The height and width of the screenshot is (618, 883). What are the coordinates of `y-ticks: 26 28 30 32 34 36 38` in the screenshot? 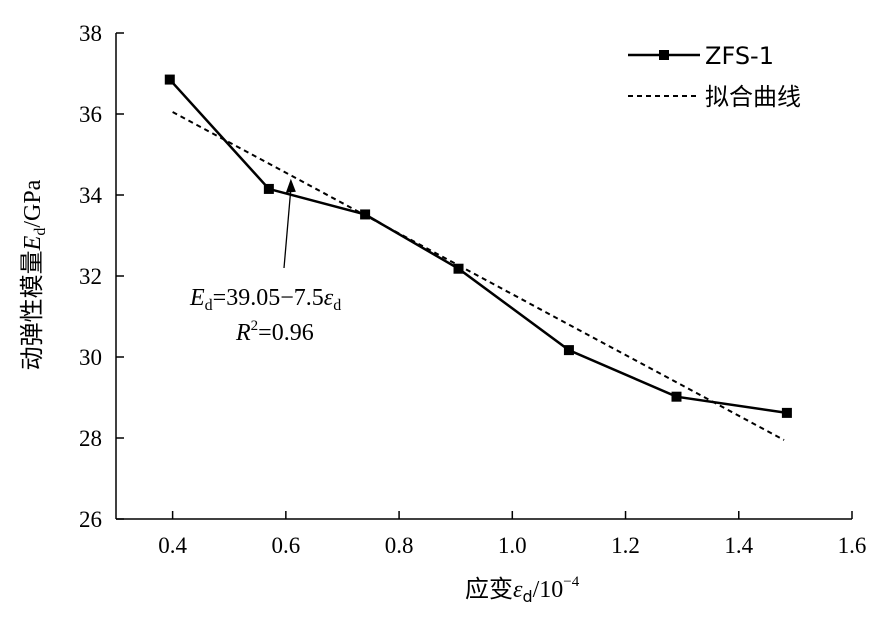 It's located at (101, 276).